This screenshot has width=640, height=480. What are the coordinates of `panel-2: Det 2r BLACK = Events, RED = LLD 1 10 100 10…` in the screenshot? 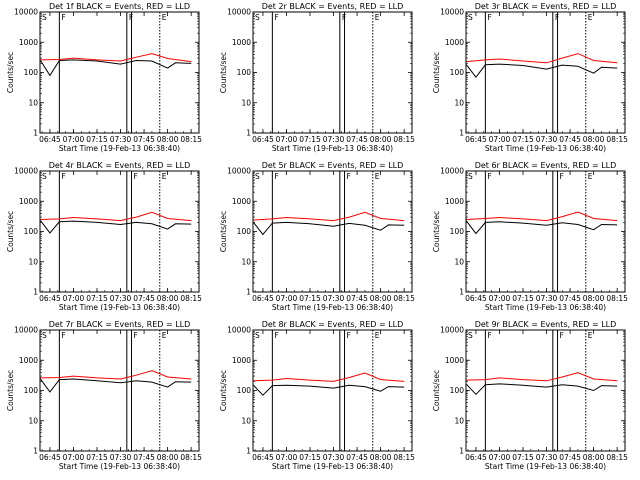 It's located at (317, 77).